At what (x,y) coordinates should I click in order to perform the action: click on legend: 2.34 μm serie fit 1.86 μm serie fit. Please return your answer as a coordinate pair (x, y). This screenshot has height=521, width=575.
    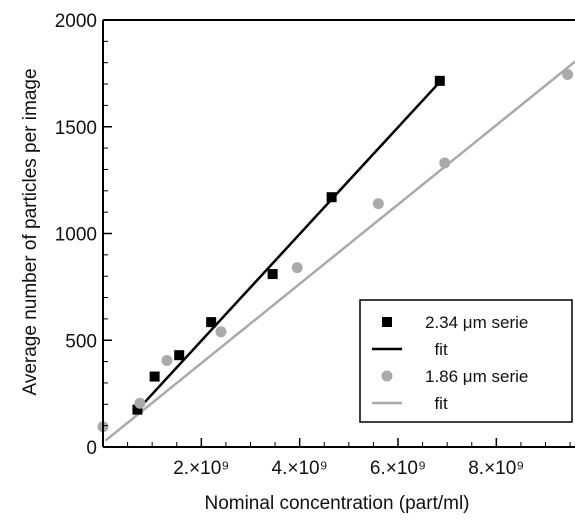
    Looking at the image, I should click on (466, 361).